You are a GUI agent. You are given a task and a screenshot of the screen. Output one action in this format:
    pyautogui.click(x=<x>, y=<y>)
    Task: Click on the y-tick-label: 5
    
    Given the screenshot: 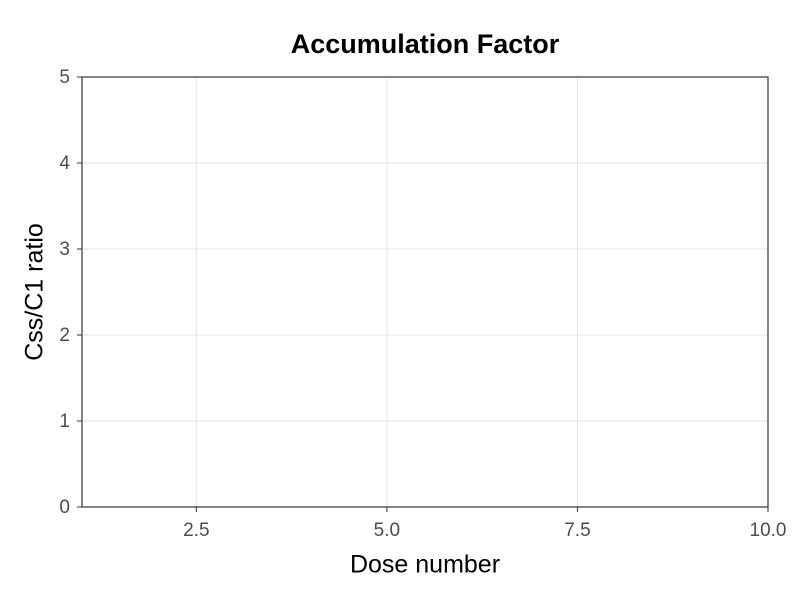 What is the action you would take?
    pyautogui.click(x=64, y=77)
    